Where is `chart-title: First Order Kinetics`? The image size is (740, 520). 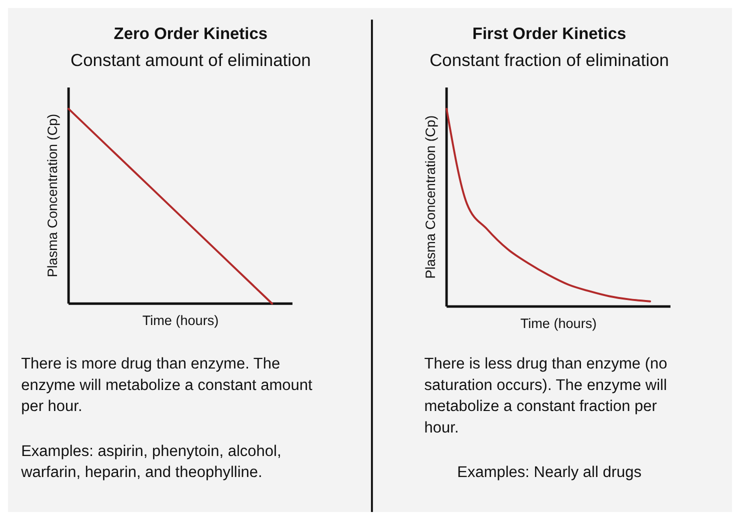 chart-title: First Order Kinetics is located at coordinates (549, 34).